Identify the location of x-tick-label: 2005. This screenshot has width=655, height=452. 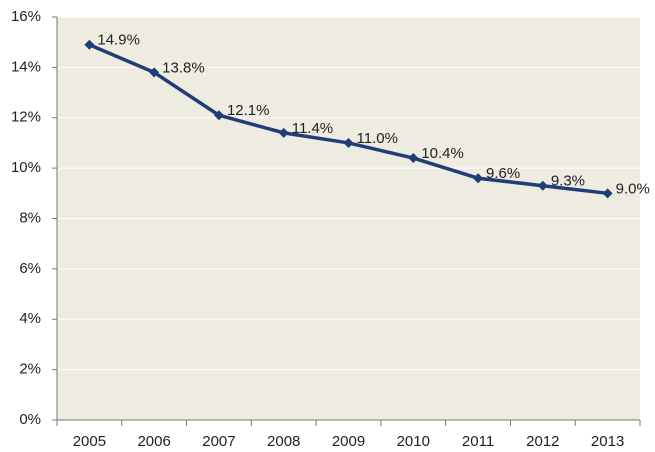
(89, 441).